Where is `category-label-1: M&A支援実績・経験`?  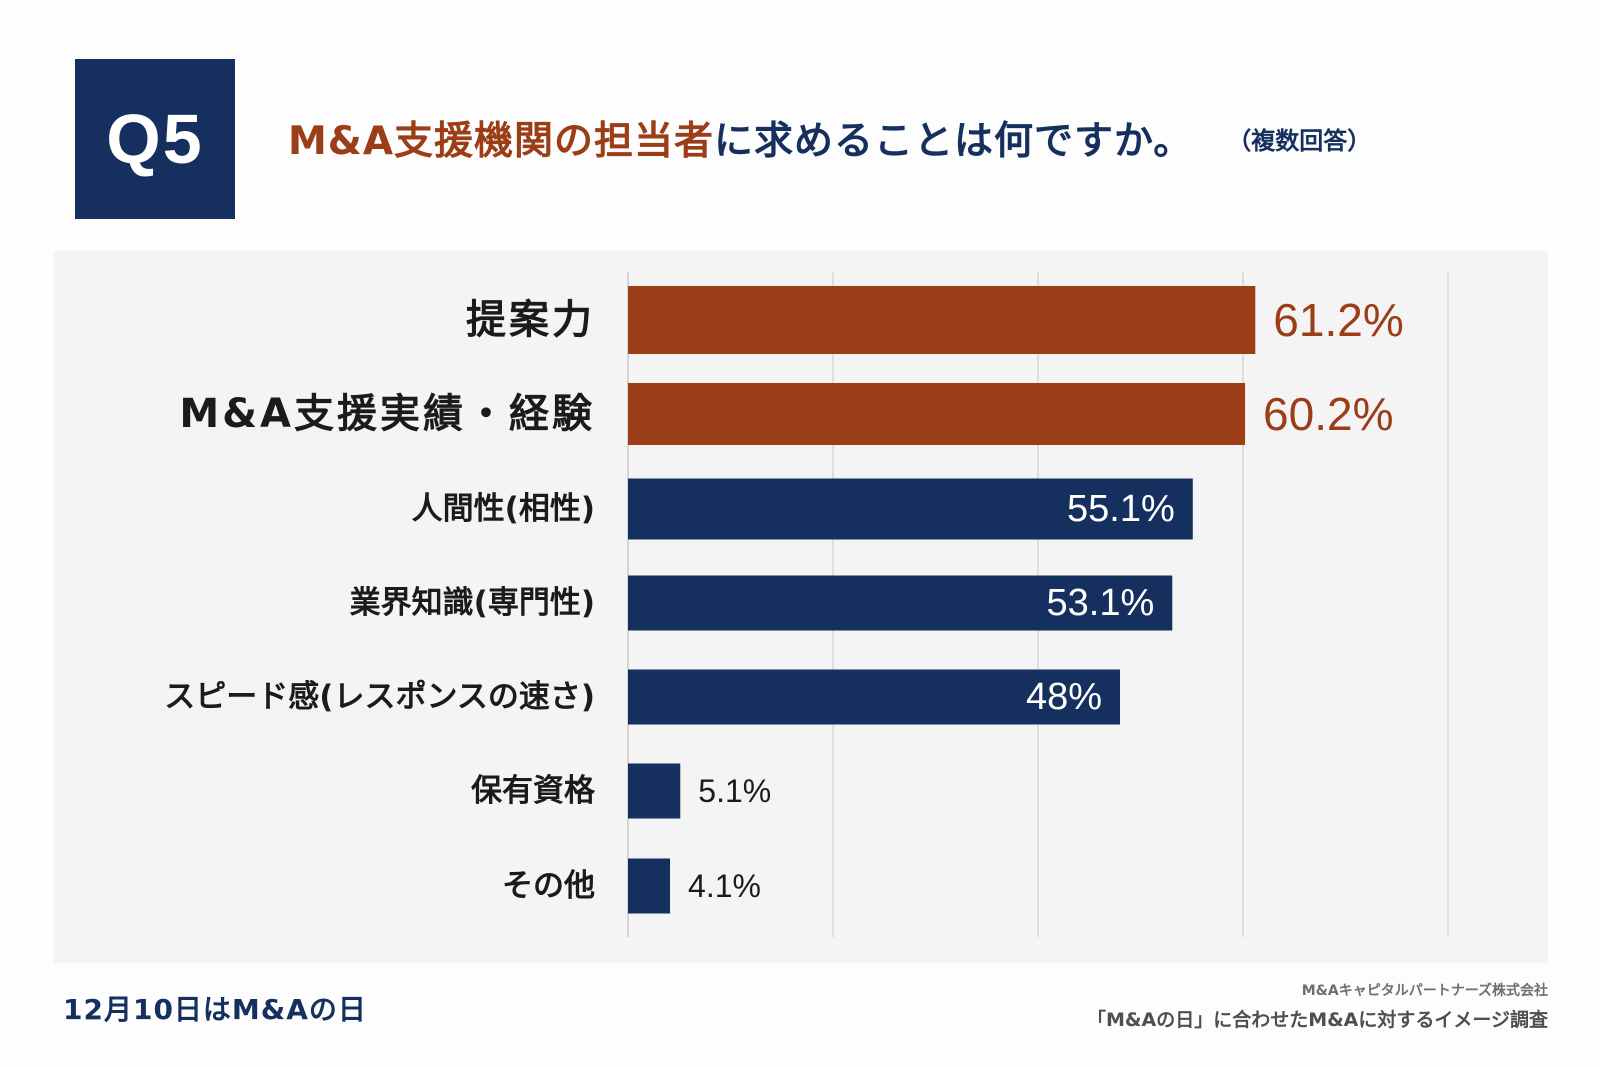 category-label-1: M&A支援実績・経験 is located at coordinates (387, 414).